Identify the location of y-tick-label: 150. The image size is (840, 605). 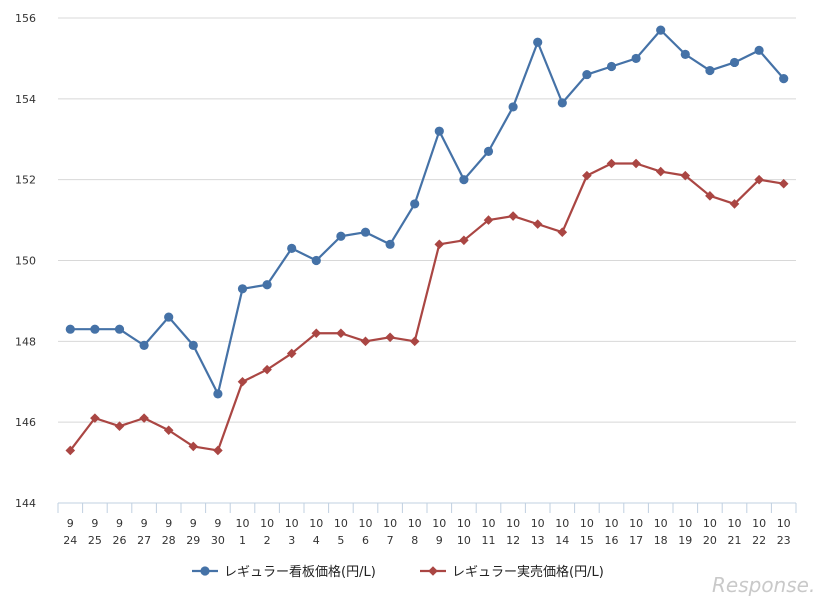
(25, 261).